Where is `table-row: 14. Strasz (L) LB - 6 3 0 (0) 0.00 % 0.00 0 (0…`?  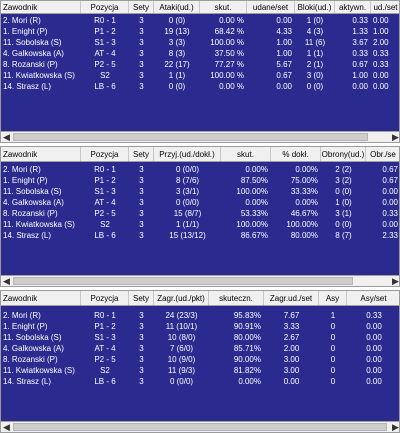
table-row: 14. Strasz (L) LB - 6 3 0 (0) 0.00 % 0.00 0 (0… is located at coordinates (200, 86).